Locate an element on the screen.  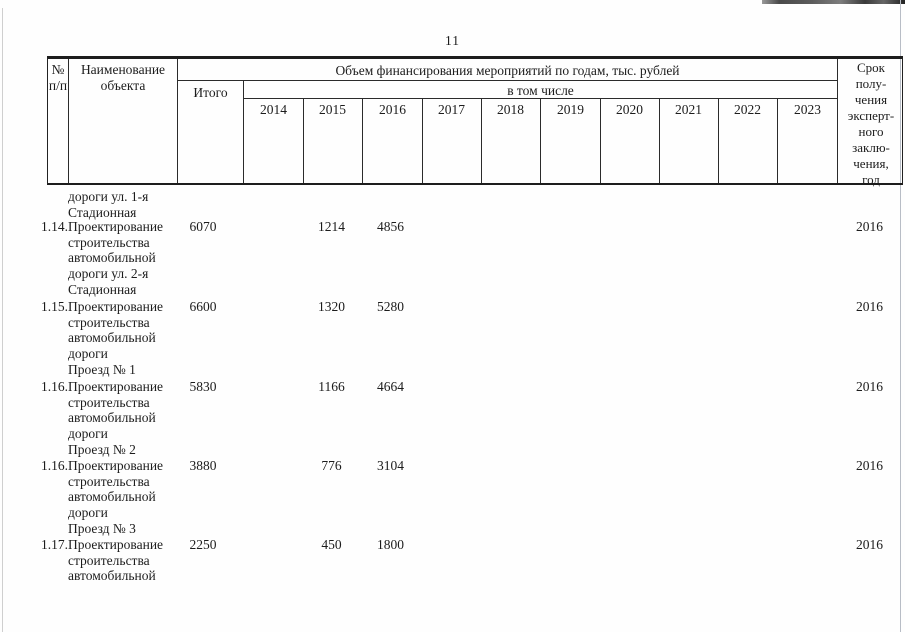
header-year-2015: 2015 is located at coordinates (333, 141).